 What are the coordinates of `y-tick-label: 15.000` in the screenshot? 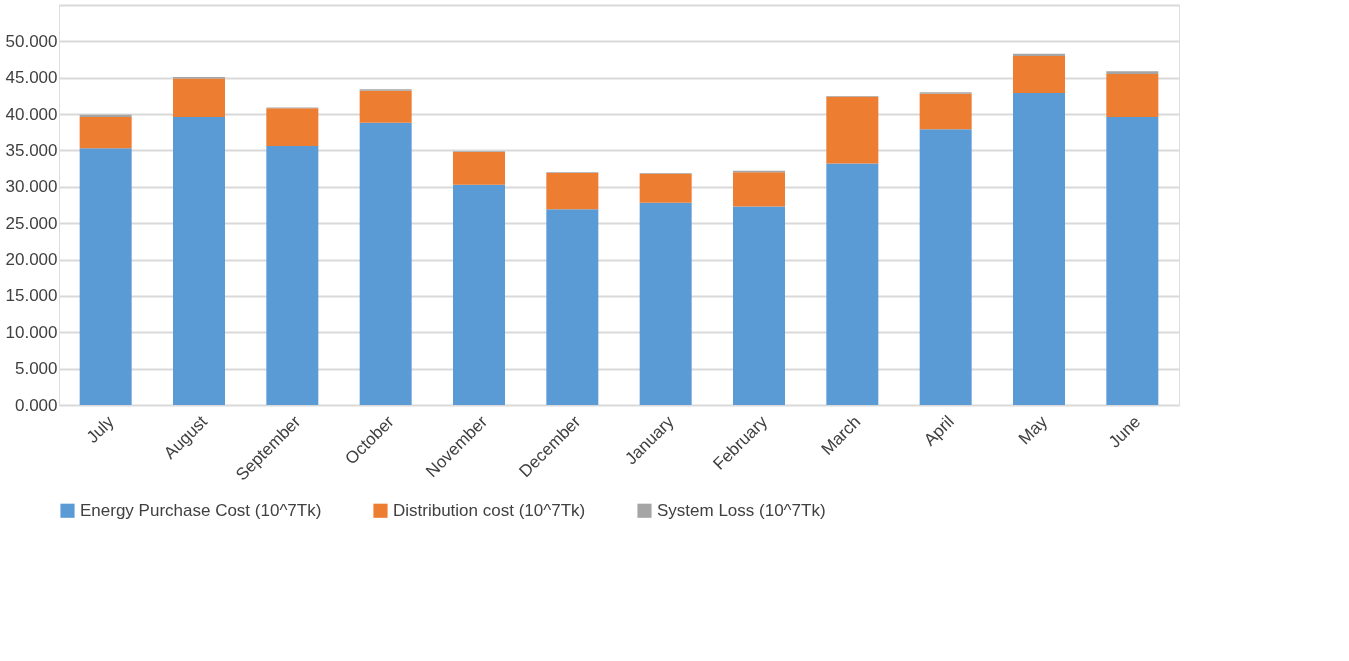 It's located at (31, 296).